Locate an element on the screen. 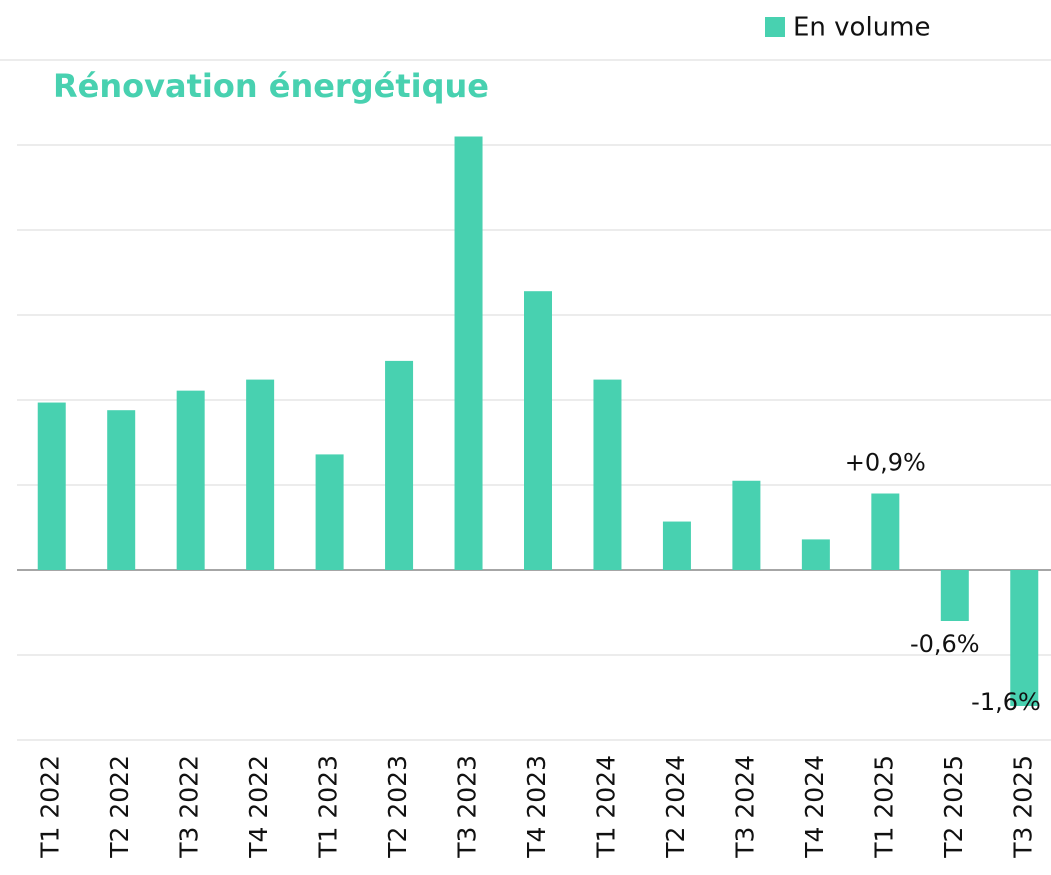  x-tick-label: T2 2025 is located at coordinates (953, 807).